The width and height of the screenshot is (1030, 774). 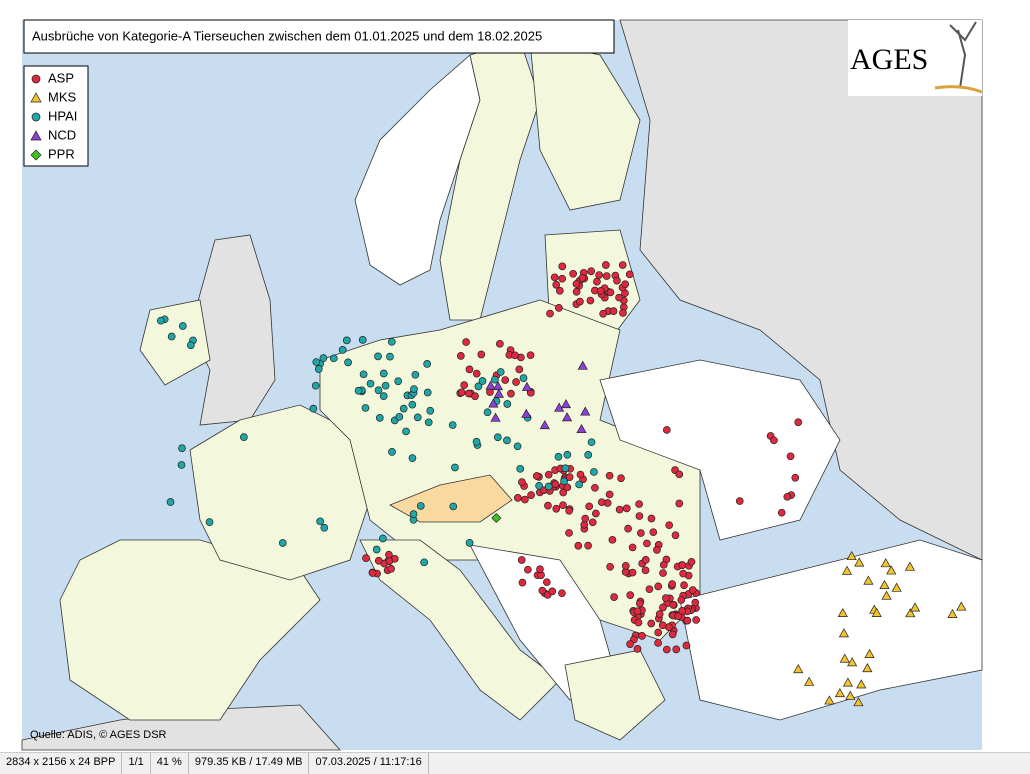 I want to click on logo: AGES, so click(x=889, y=59).